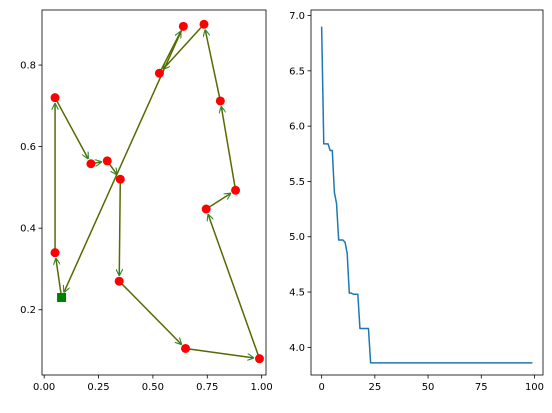  I want to click on cost-y-tick-label: 6.0, so click(297, 127).